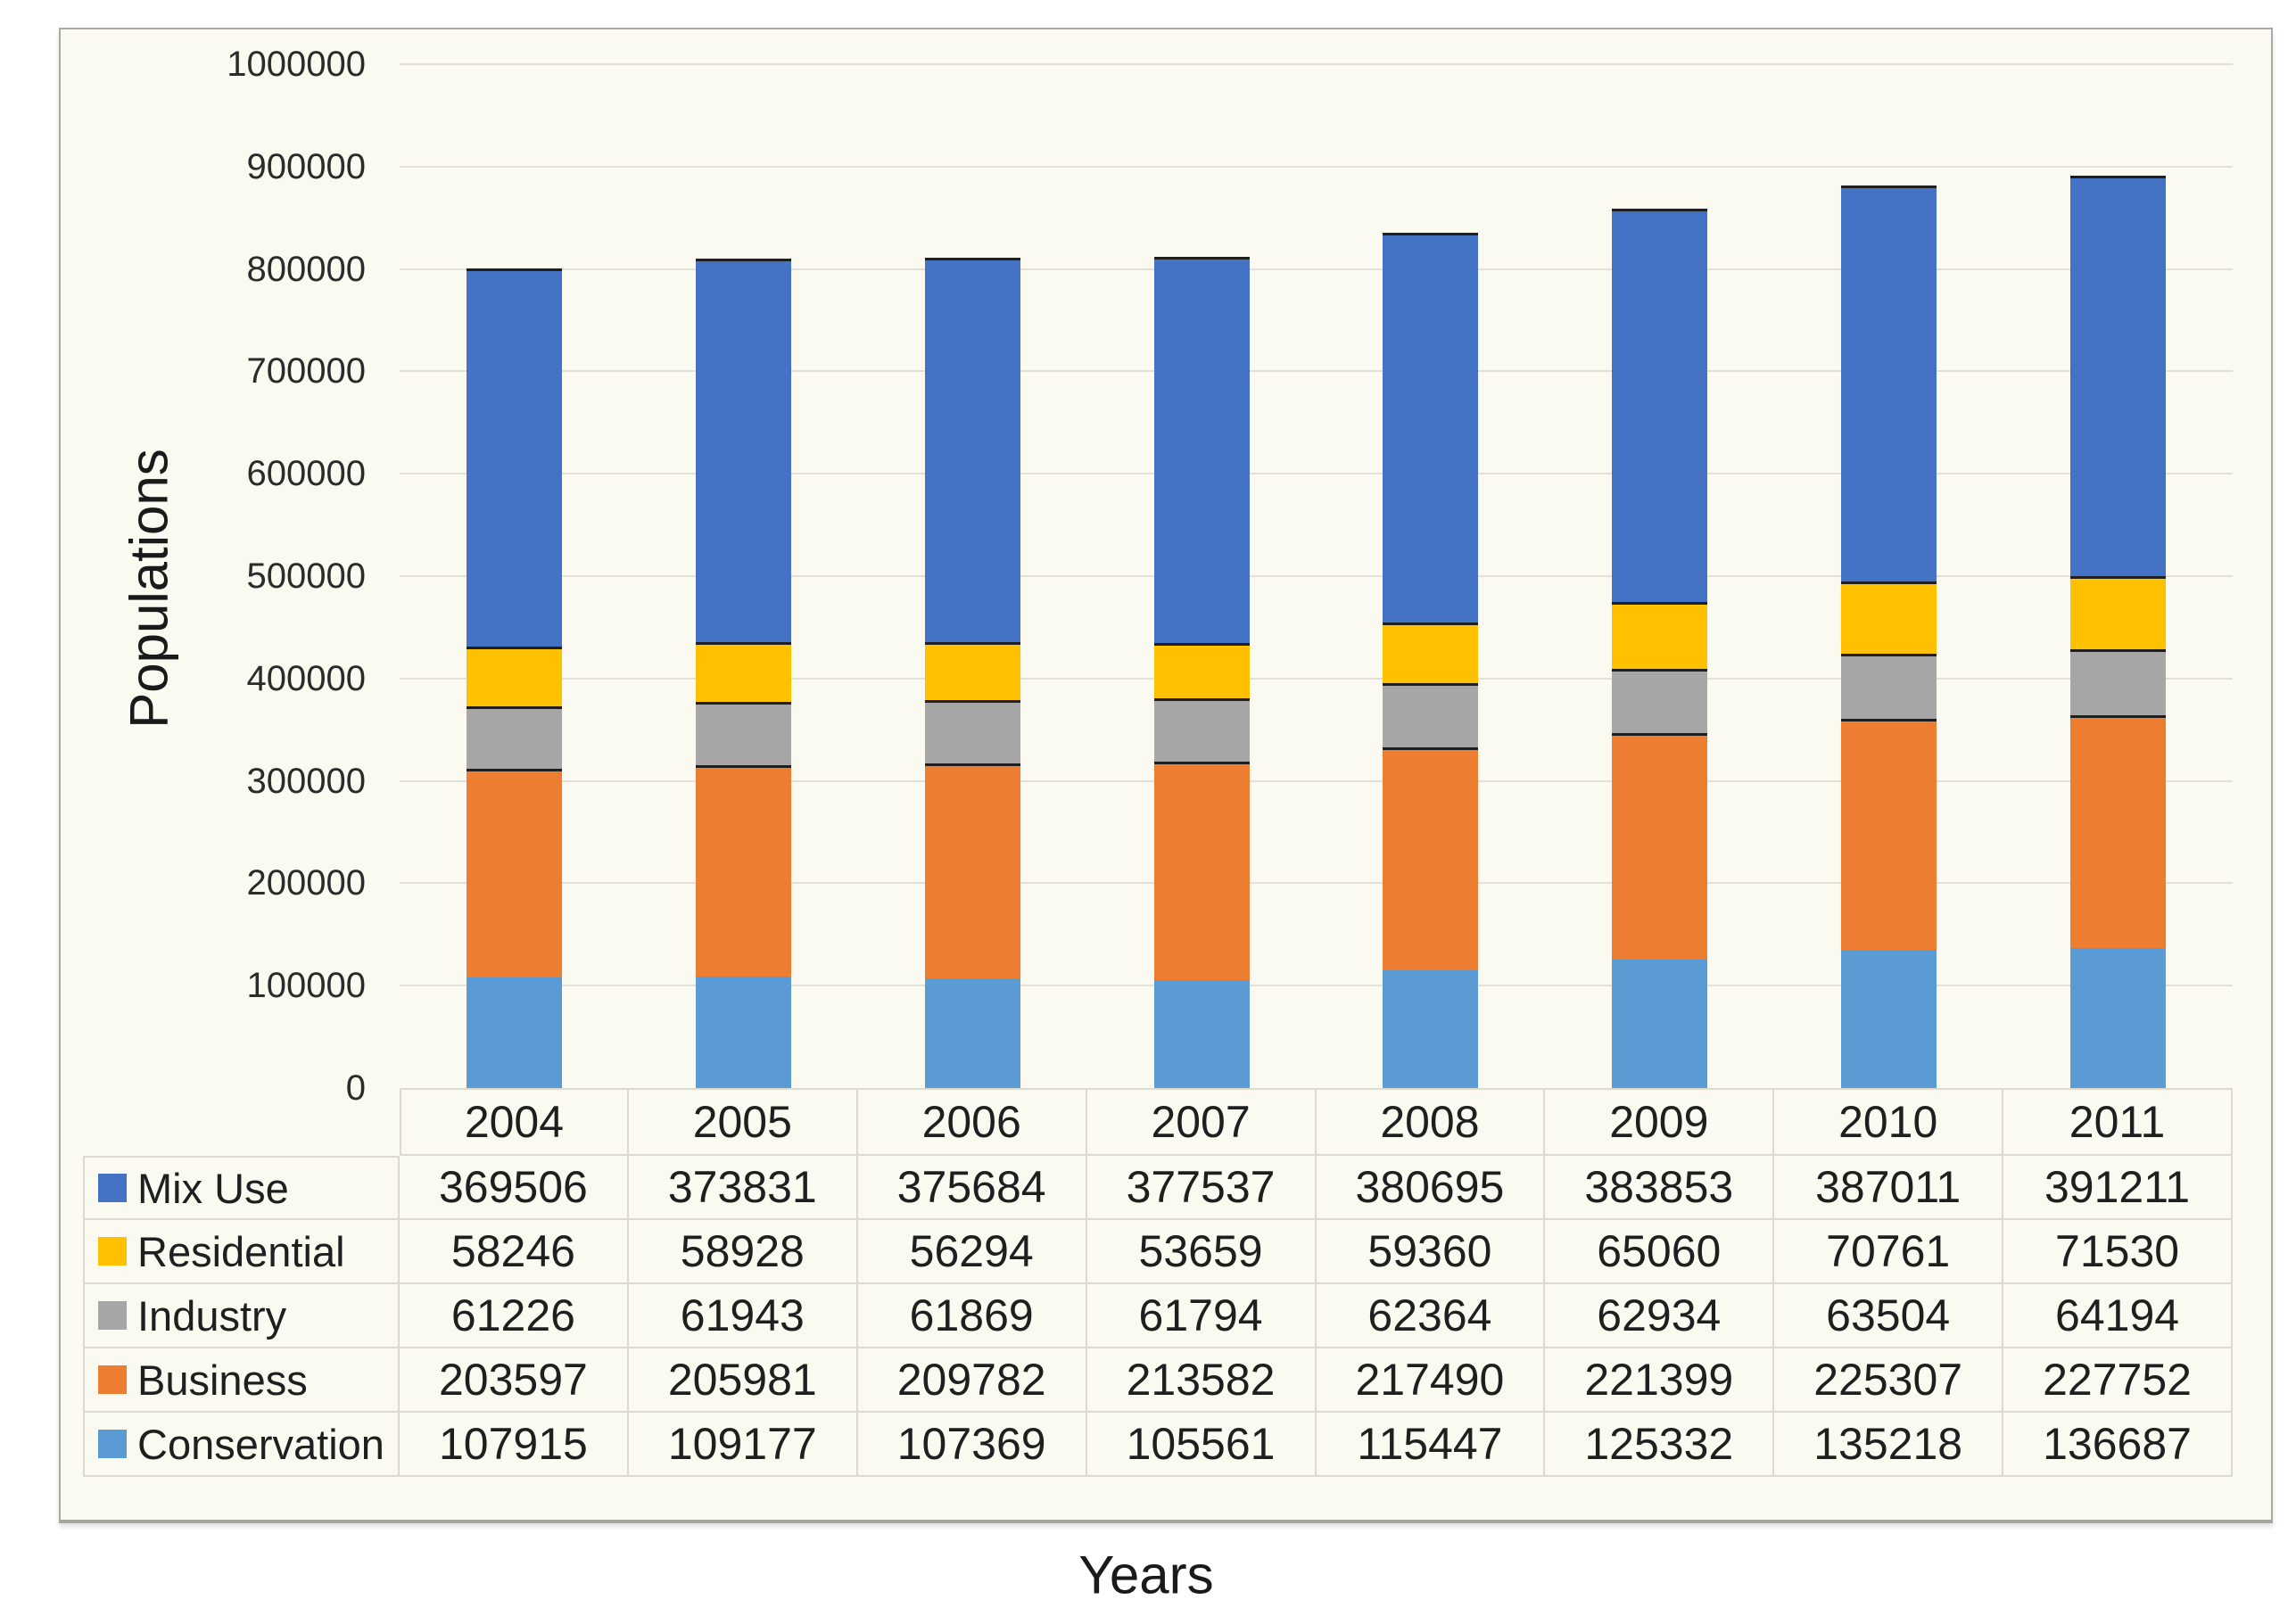 This screenshot has height=1616, width=2296. I want to click on bar-segment-mix-use-2008, so click(1431, 428).